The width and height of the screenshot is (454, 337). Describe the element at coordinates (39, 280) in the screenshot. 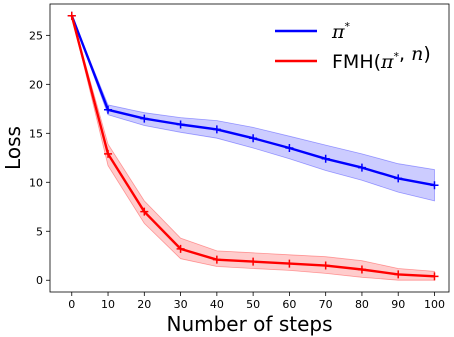

I see `y-tick-label: 0` at that location.